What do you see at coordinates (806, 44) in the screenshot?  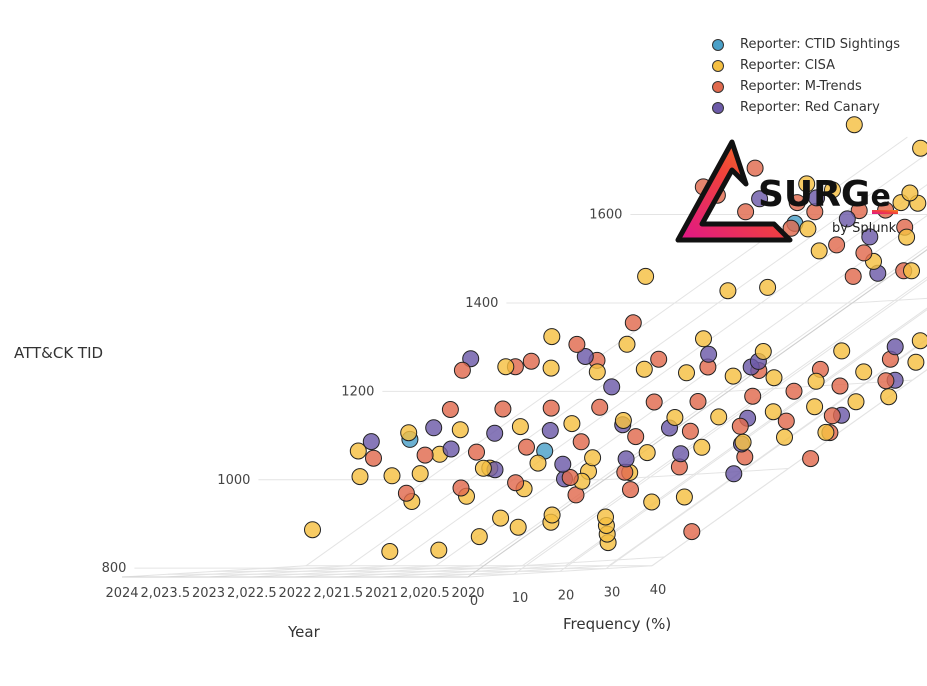 I see `legend-item: Reporter: CTID Sightings` at bounding box center [806, 44].